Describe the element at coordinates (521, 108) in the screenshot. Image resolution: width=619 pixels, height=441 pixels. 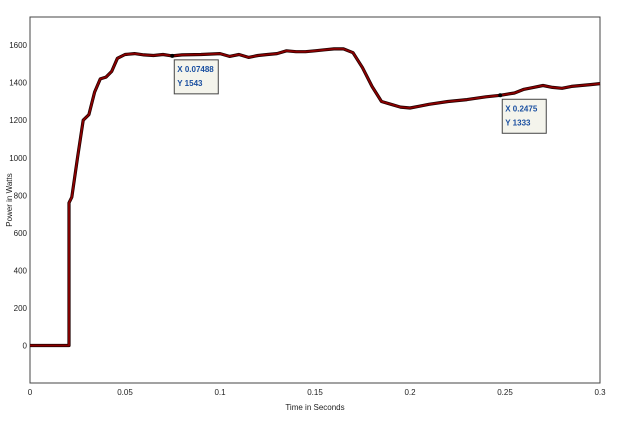
I see `data-tip-x-text: X 0.2475` at that location.